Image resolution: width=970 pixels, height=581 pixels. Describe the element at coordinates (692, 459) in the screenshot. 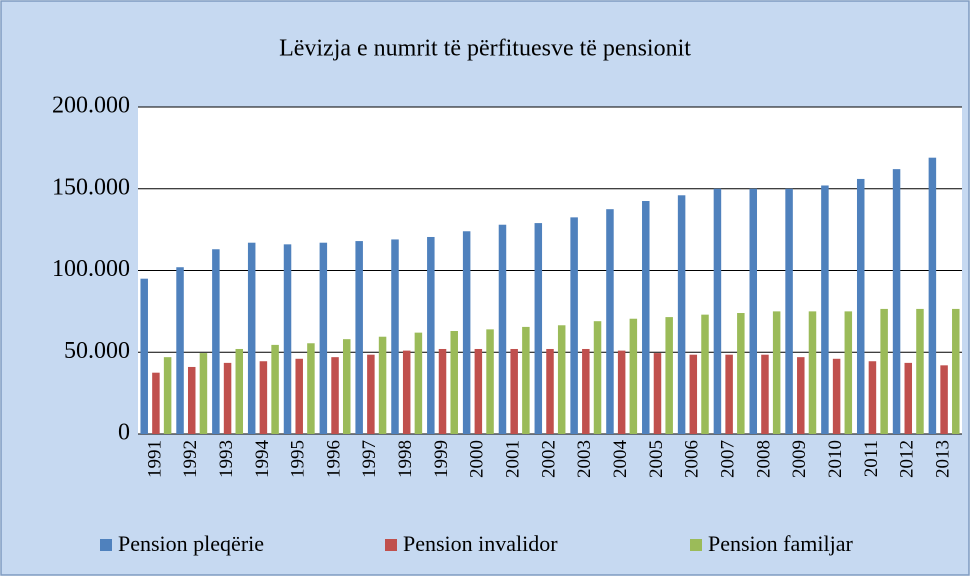

I see `x-tick-label: 2006` at that location.